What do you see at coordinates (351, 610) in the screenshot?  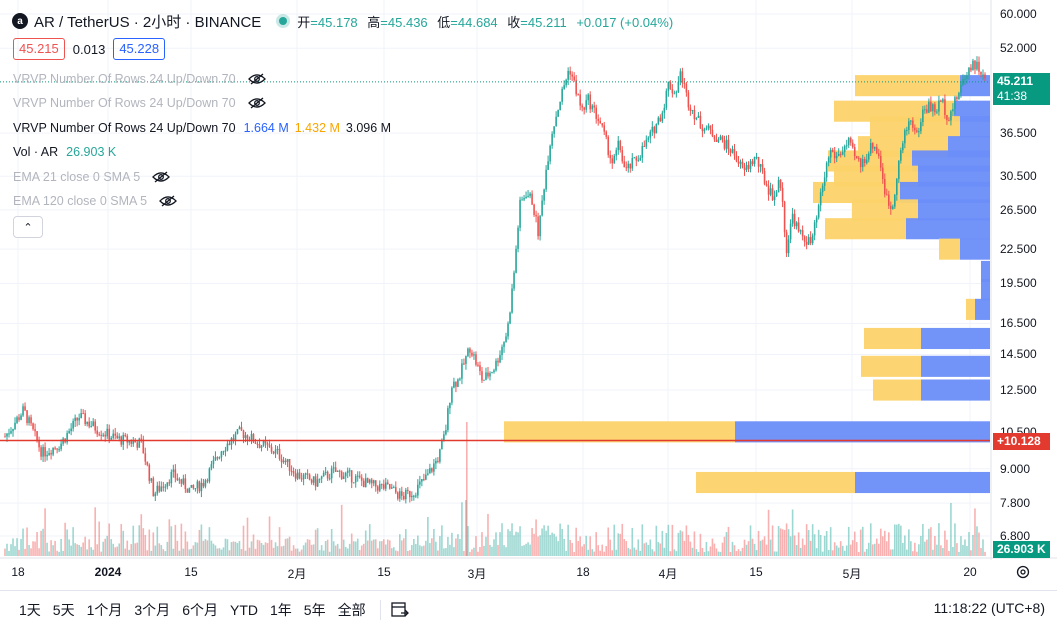 I see `range-all-button: 全部` at bounding box center [351, 610].